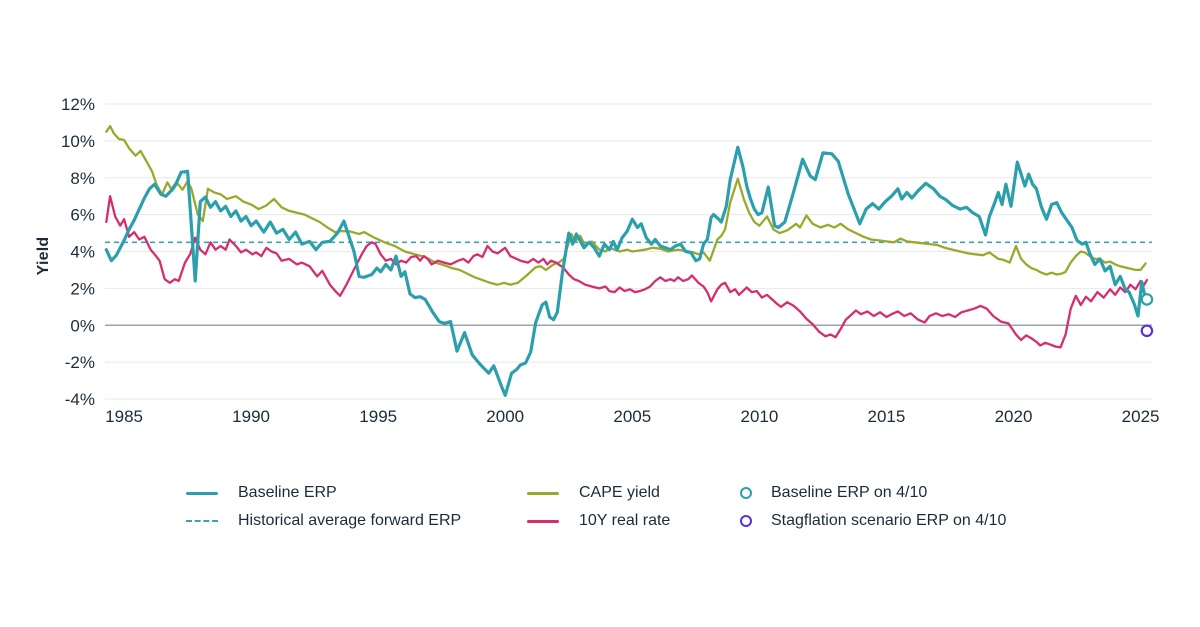  I want to click on y-tick-label: 0%, so click(82, 325).